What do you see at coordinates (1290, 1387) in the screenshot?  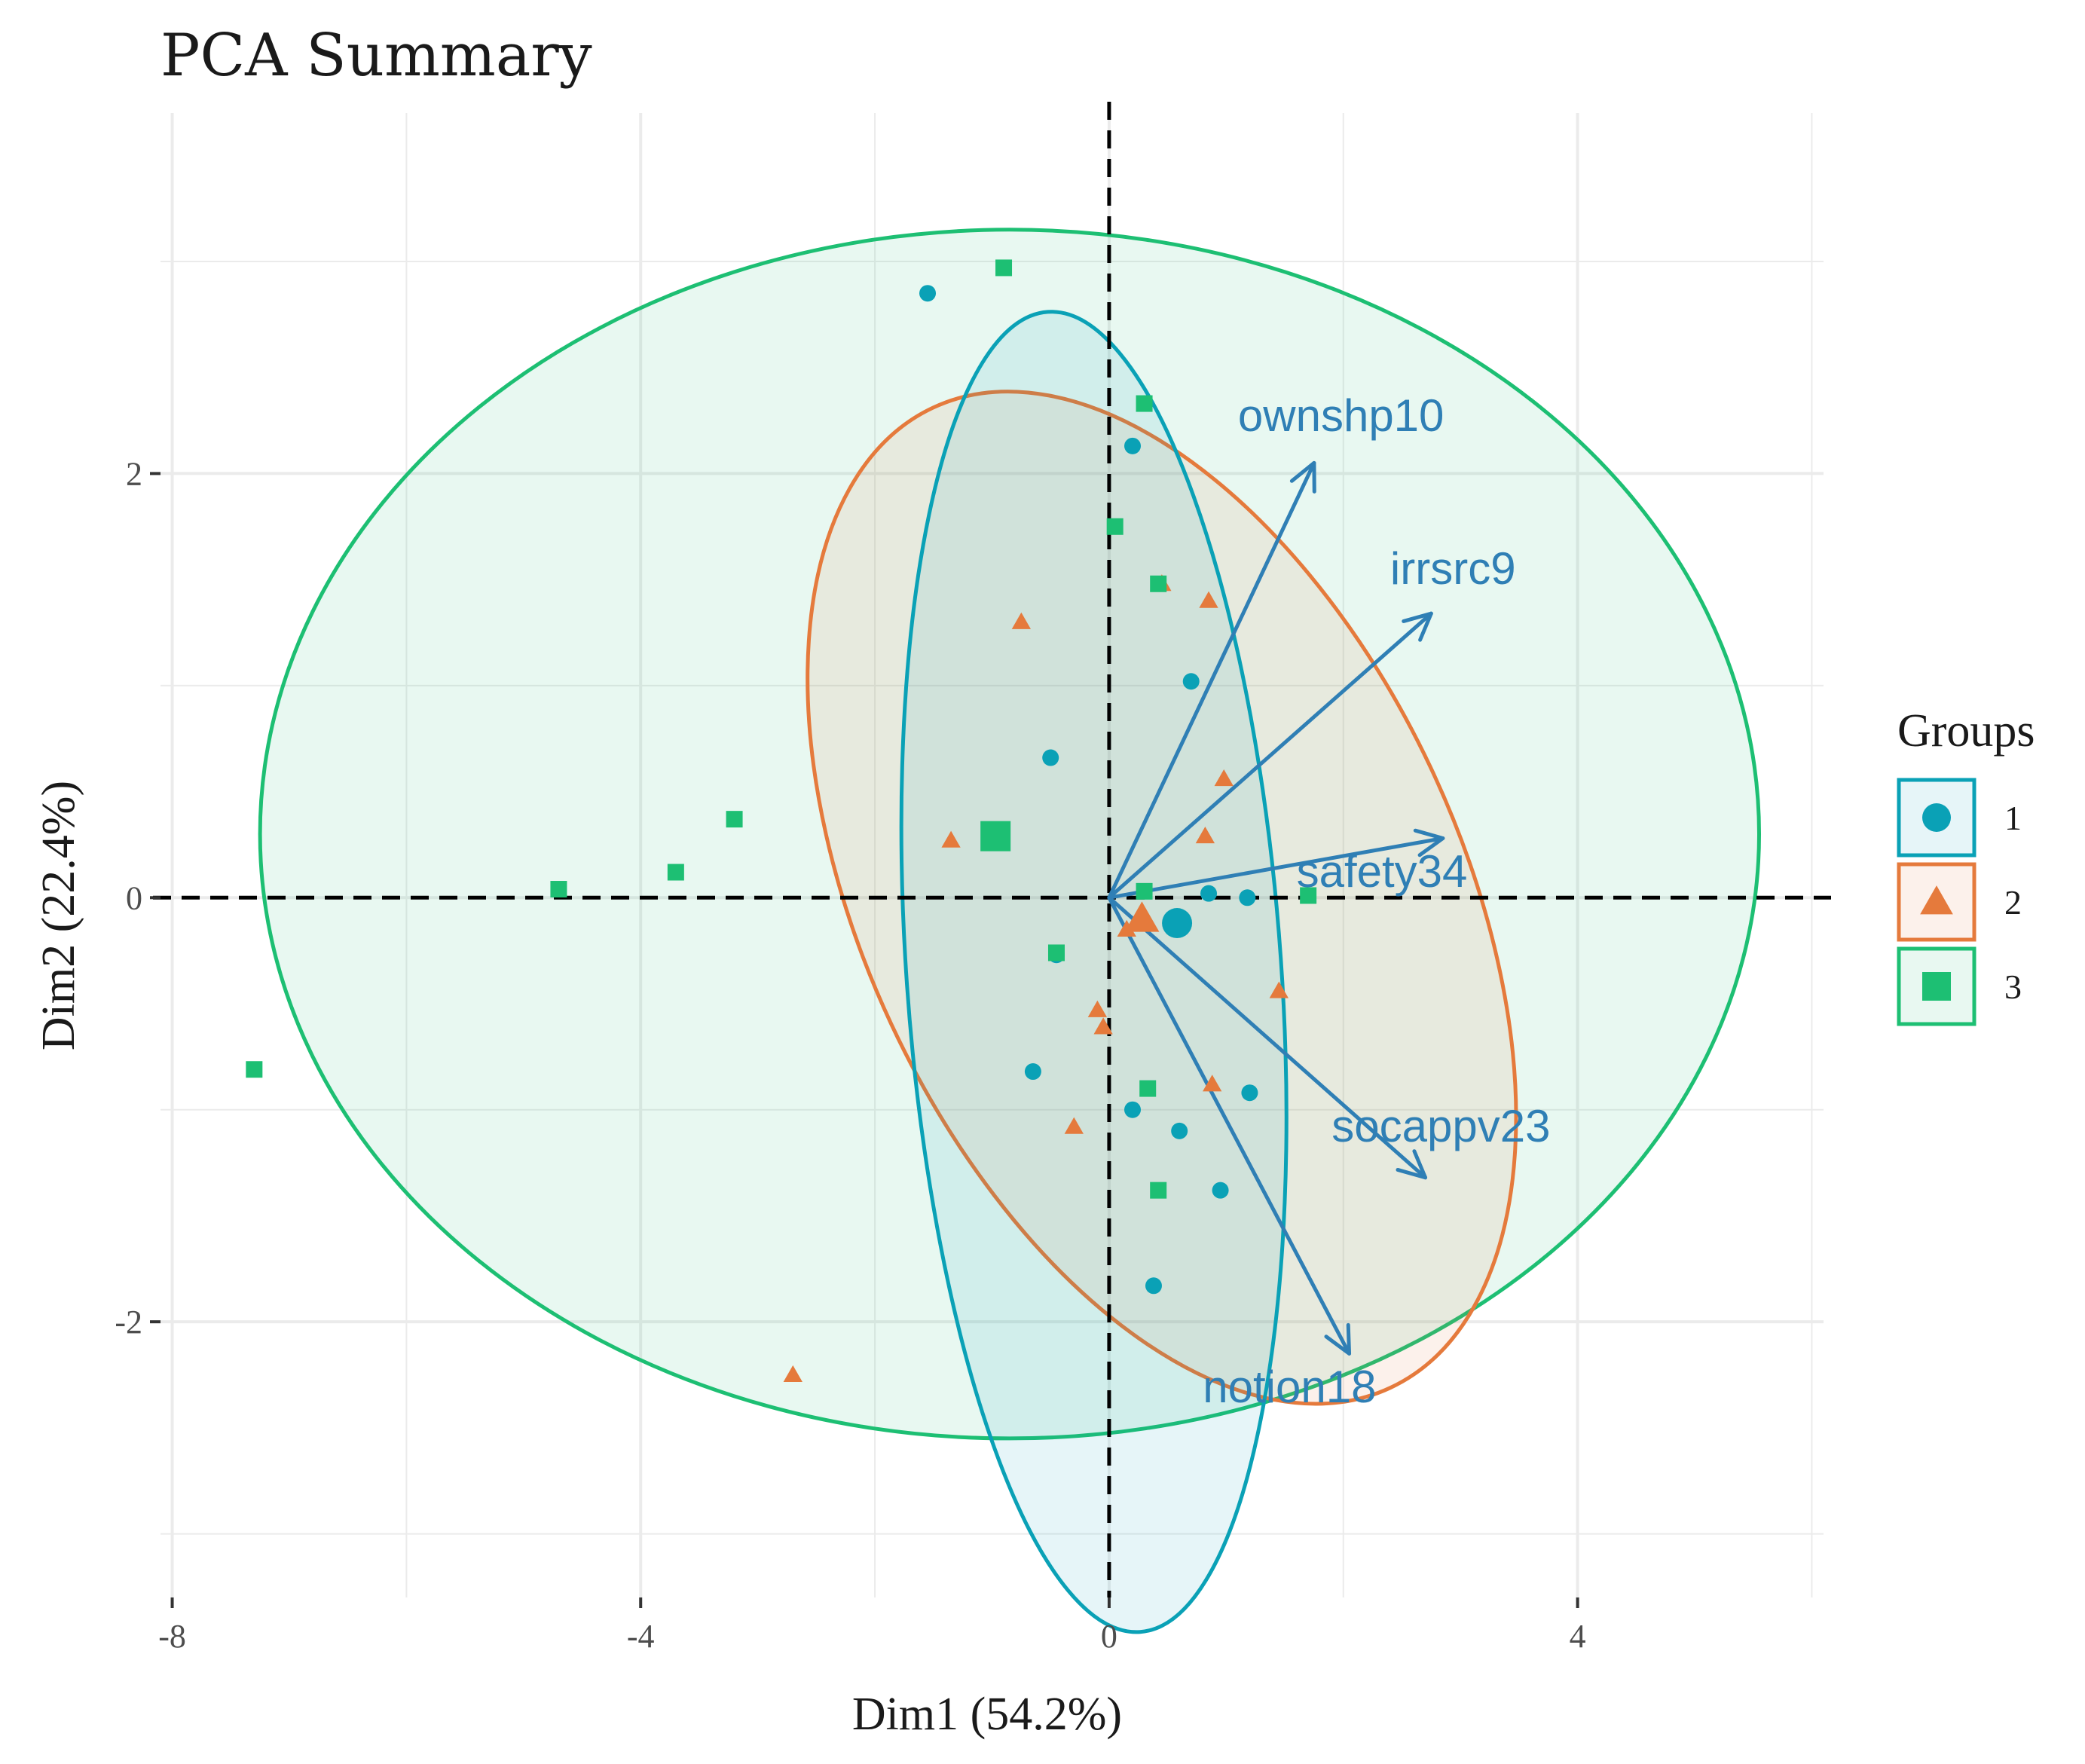 I see `variable-label-notion18: notion18` at bounding box center [1290, 1387].